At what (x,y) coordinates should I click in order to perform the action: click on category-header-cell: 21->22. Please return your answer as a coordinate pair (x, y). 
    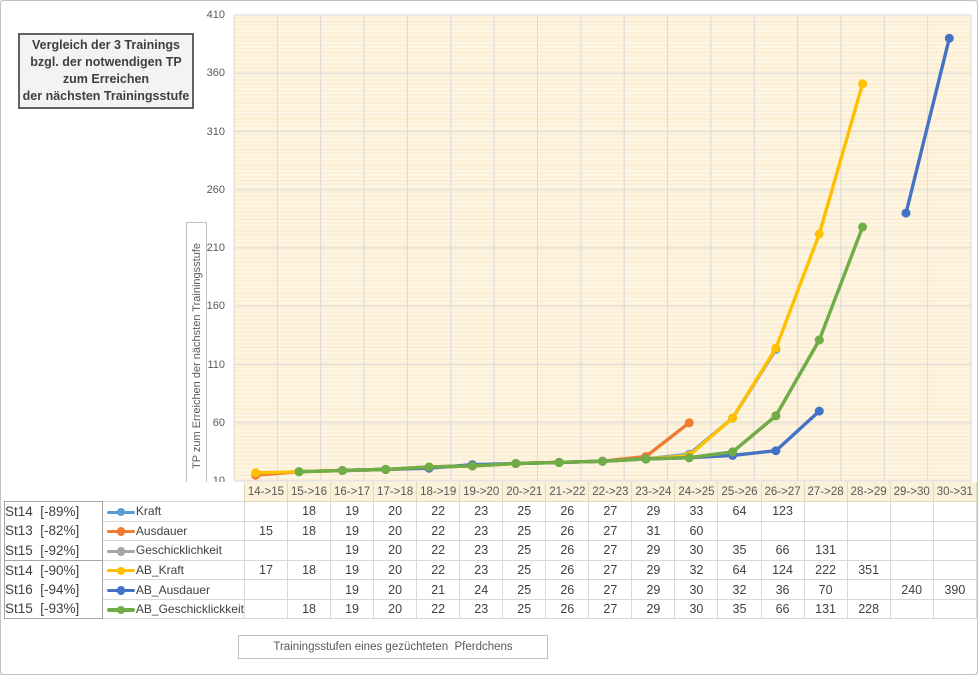
    Looking at the image, I should click on (567, 492).